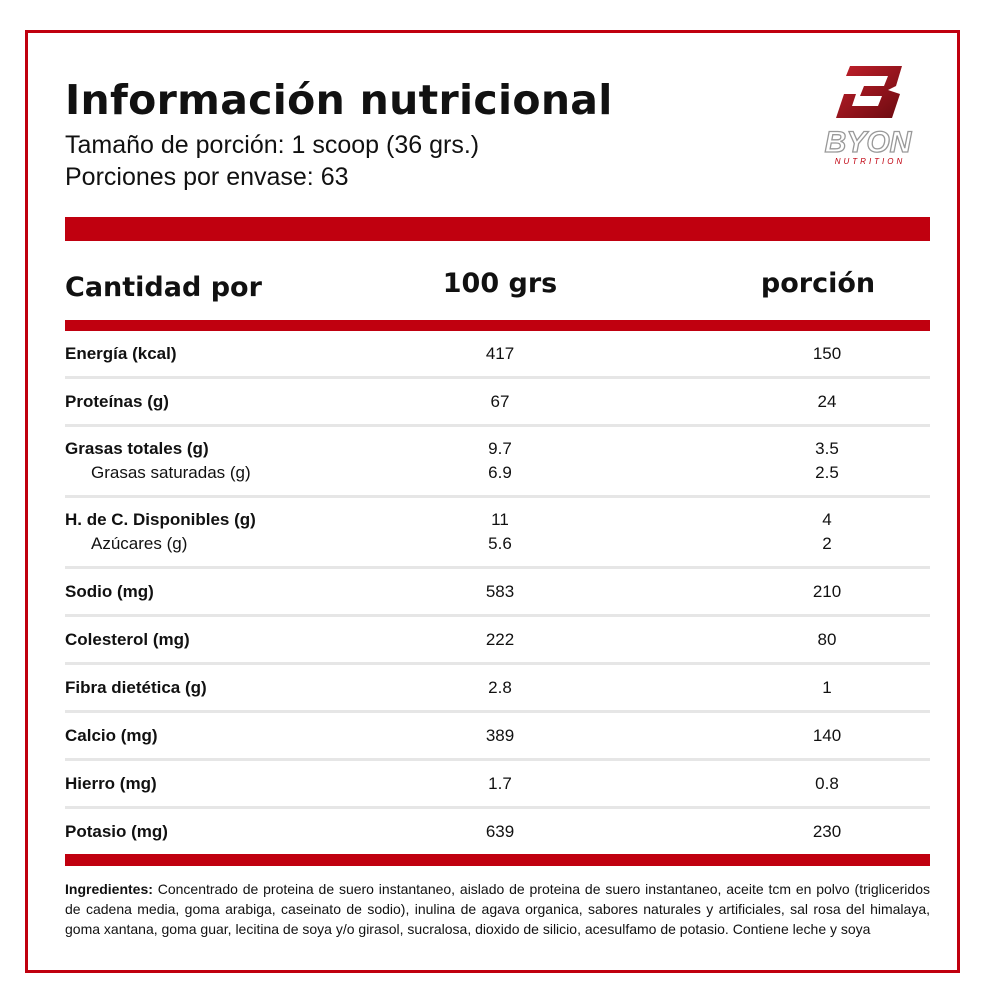 The width and height of the screenshot is (1000, 1000). What do you see at coordinates (827, 448) in the screenshot?
I see `nutrient-value: 3.5` at bounding box center [827, 448].